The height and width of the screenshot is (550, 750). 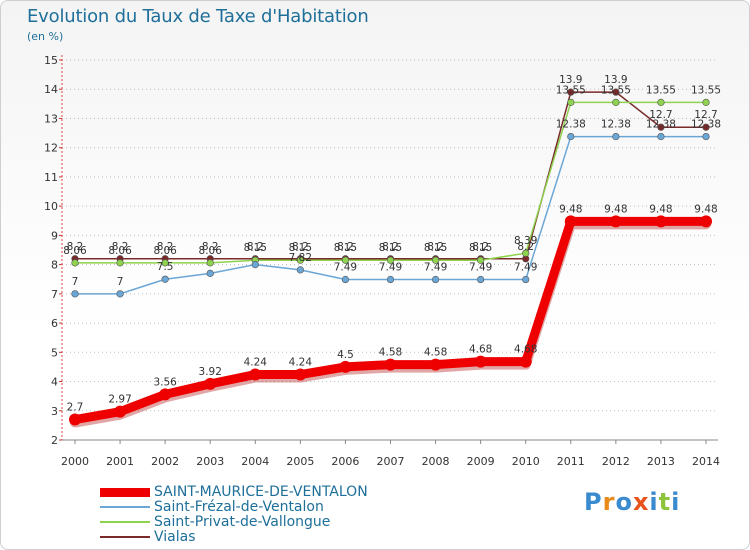 I want to click on data-label: 12.7, so click(x=705, y=115).